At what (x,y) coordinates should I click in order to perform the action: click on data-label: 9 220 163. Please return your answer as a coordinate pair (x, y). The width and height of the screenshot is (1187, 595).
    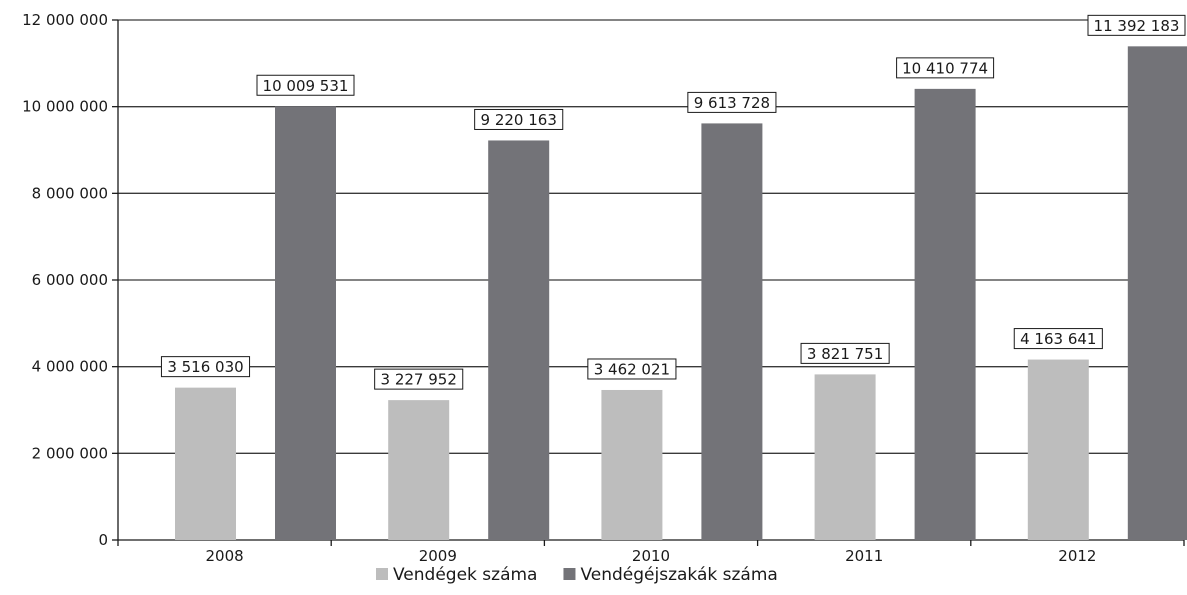
    Looking at the image, I should click on (519, 120).